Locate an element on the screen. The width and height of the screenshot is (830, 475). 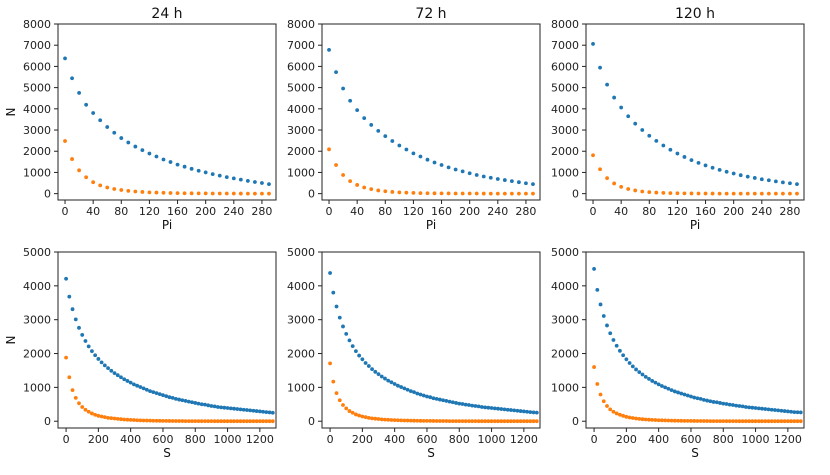
x-tick-label: 600 is located at coordinates (162, 439).